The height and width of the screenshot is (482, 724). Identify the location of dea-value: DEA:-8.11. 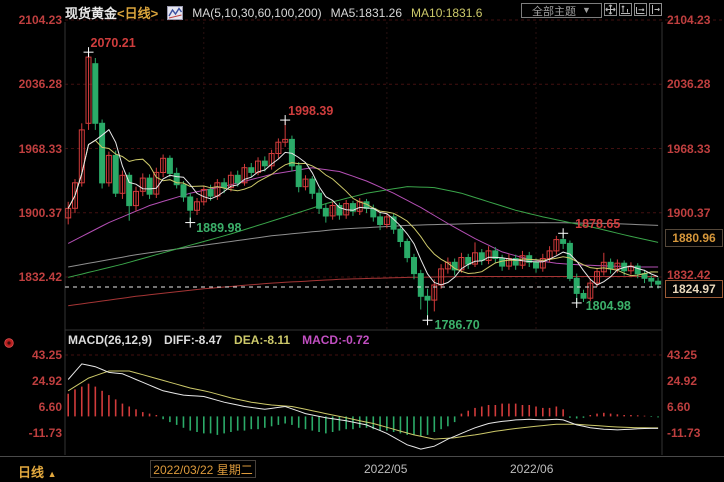
(262, 340).